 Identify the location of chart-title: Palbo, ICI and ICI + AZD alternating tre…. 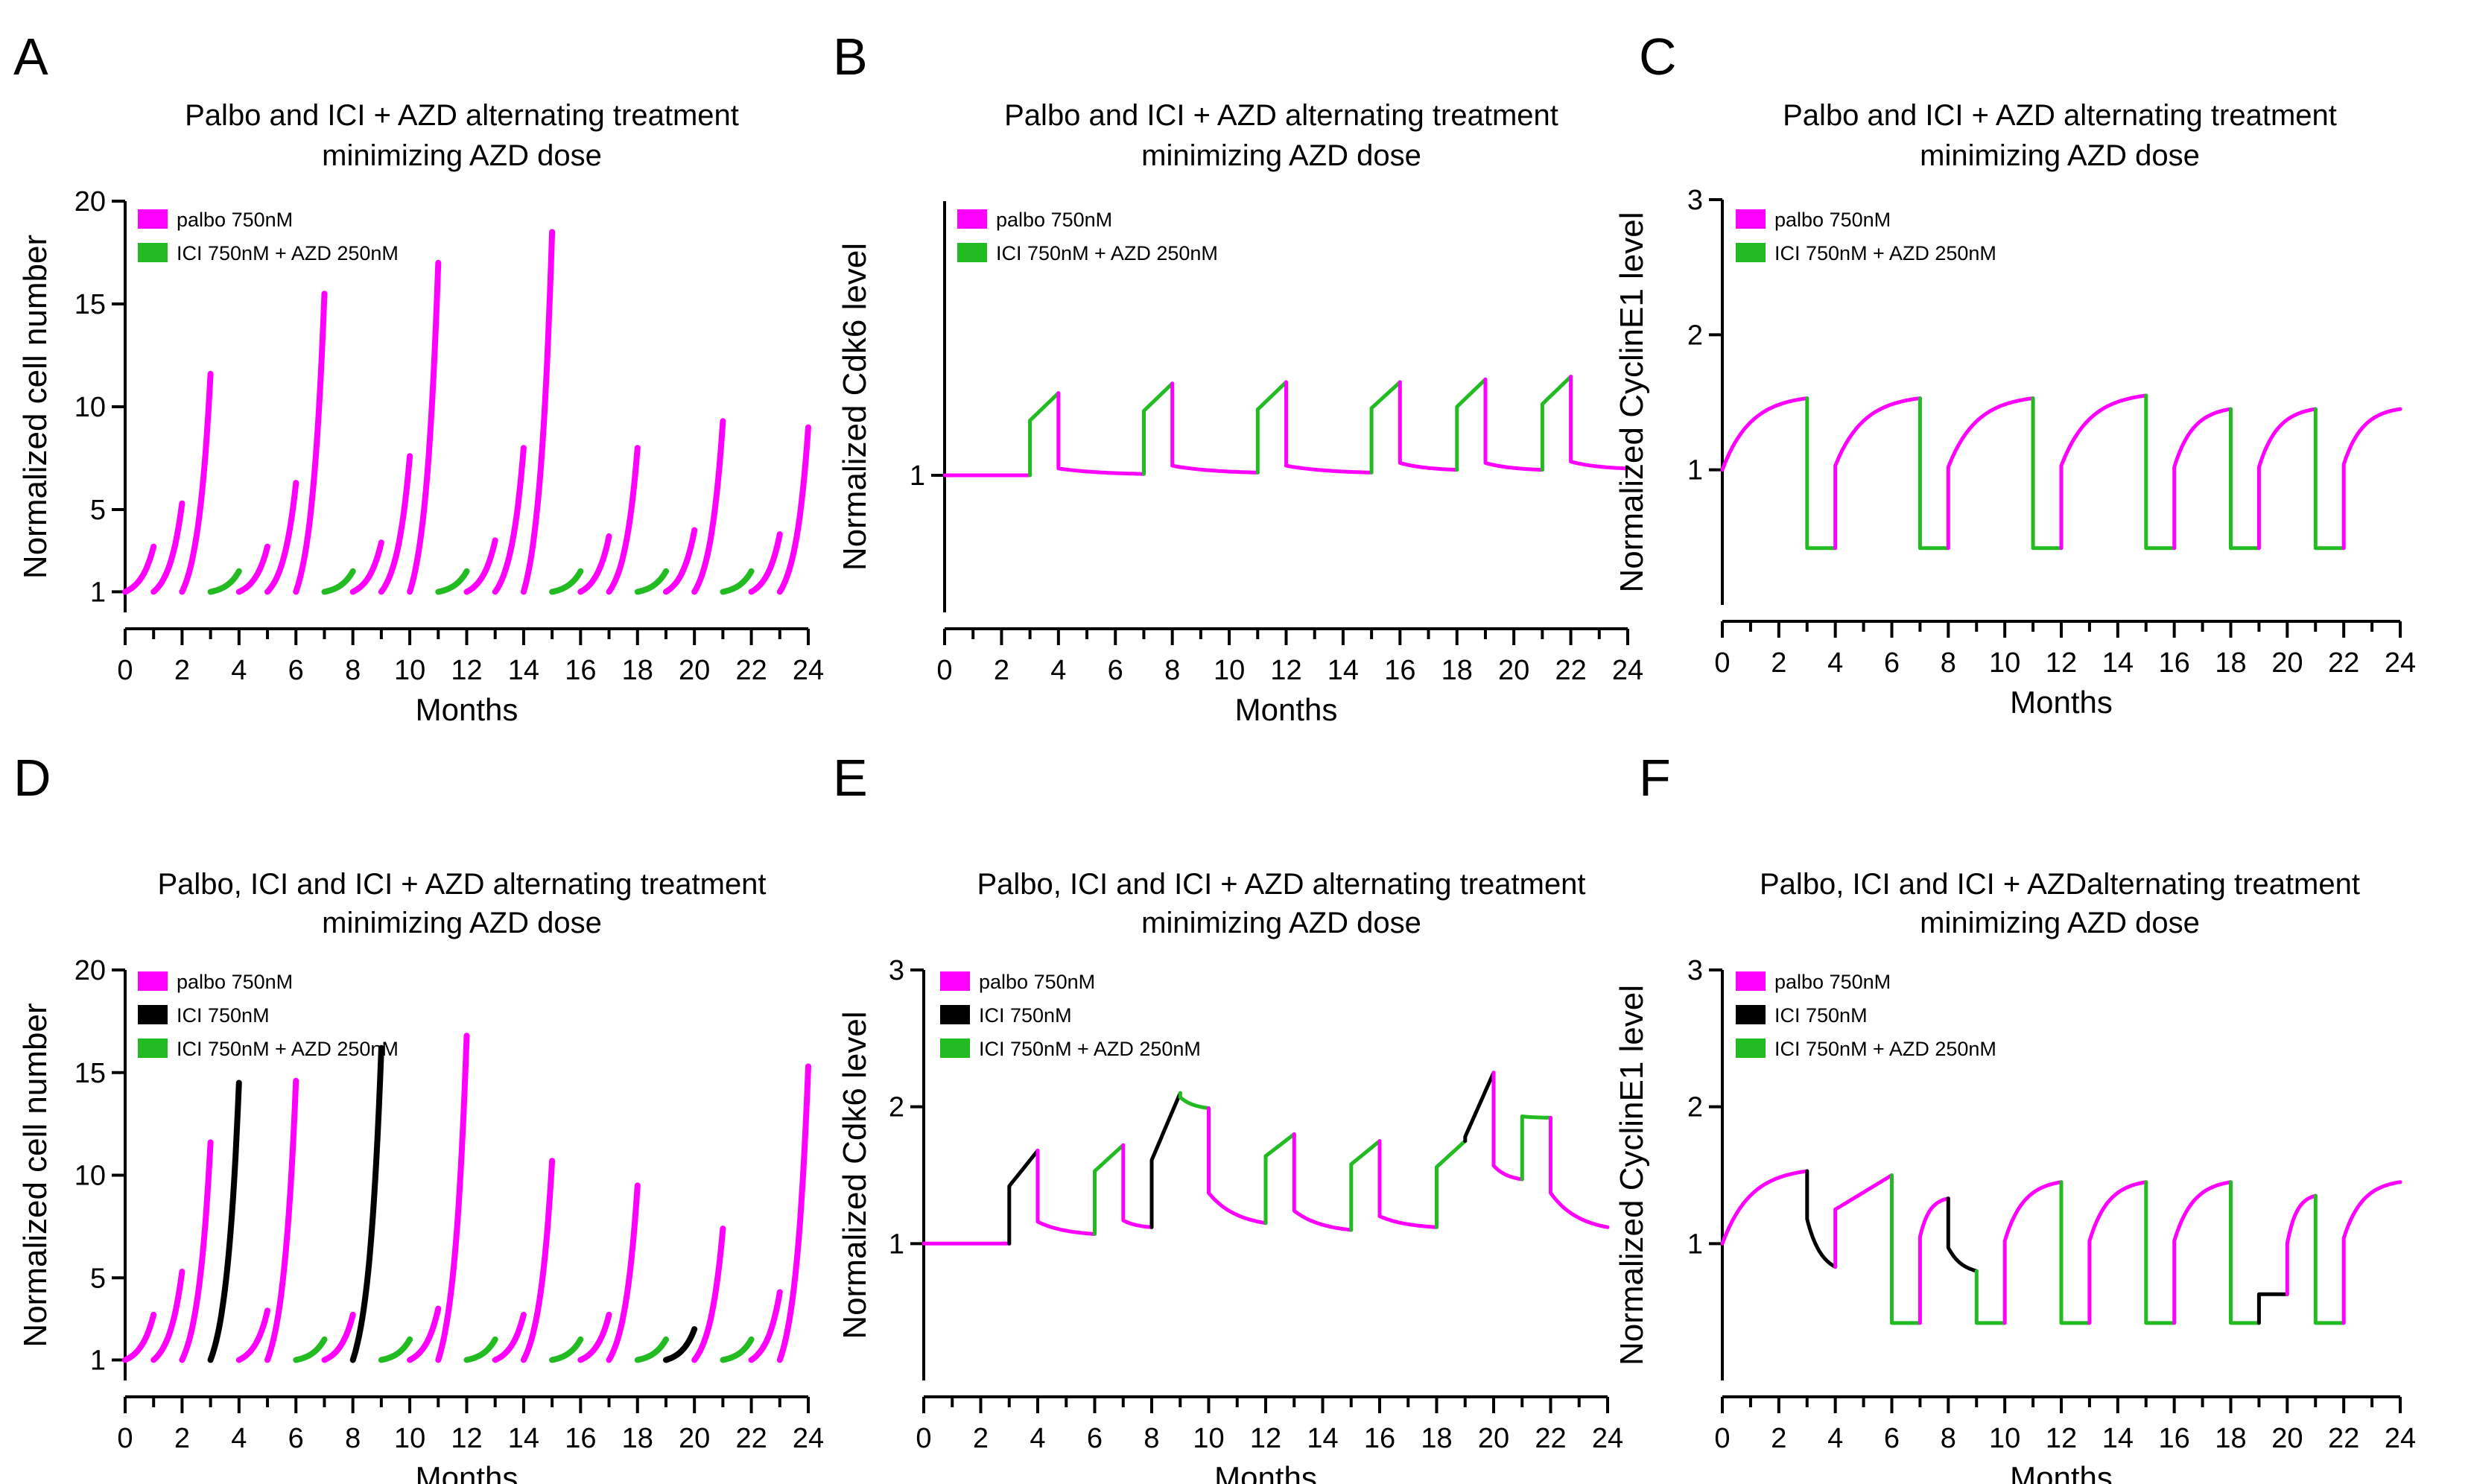
(1281, 885).